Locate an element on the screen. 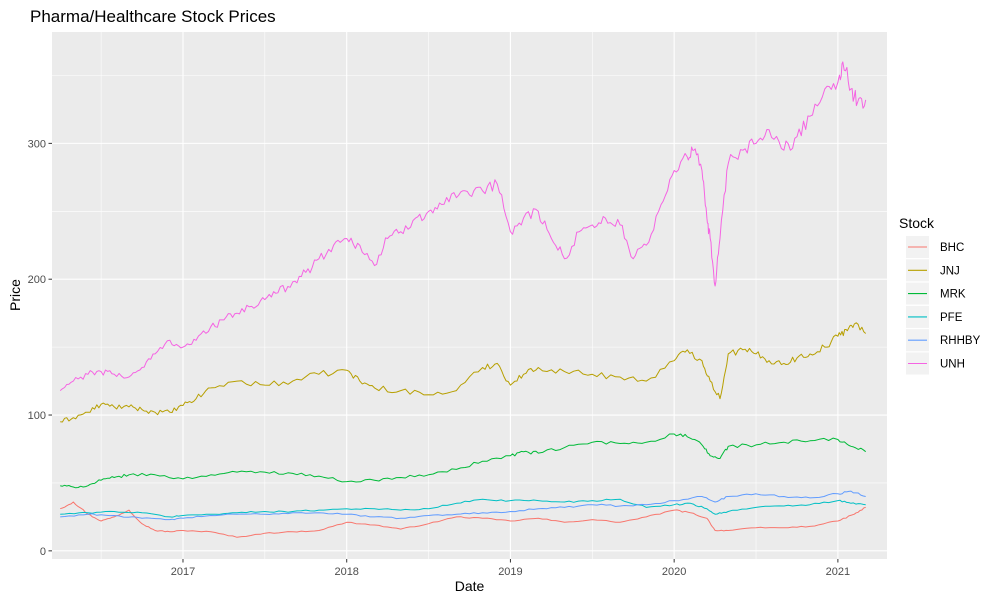 The width and height of the screenshot is (997, 601). legend-title: Stock is located at coordinates (917, 223).